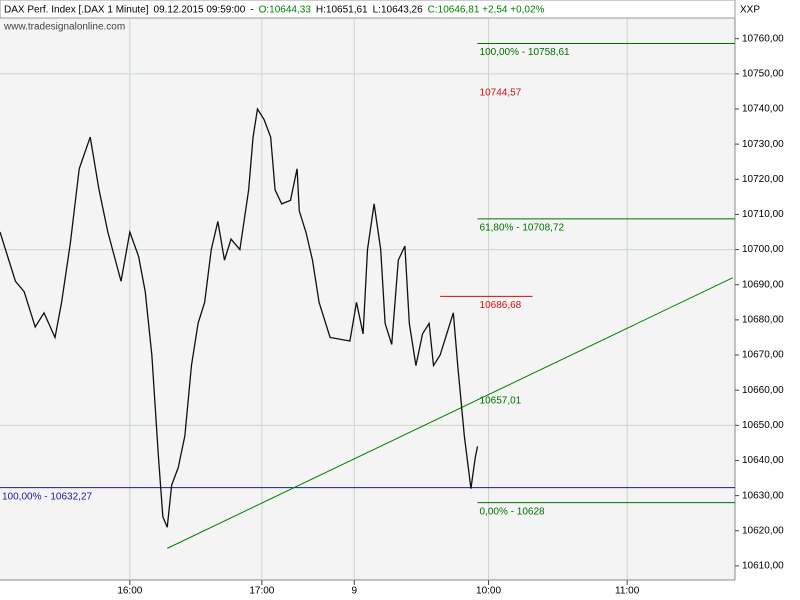 The width and height of the screenshot is (800, 600). I want to click on header-item: DAX Perf. Index [.DAX 1 Minute], so click(76, 10).